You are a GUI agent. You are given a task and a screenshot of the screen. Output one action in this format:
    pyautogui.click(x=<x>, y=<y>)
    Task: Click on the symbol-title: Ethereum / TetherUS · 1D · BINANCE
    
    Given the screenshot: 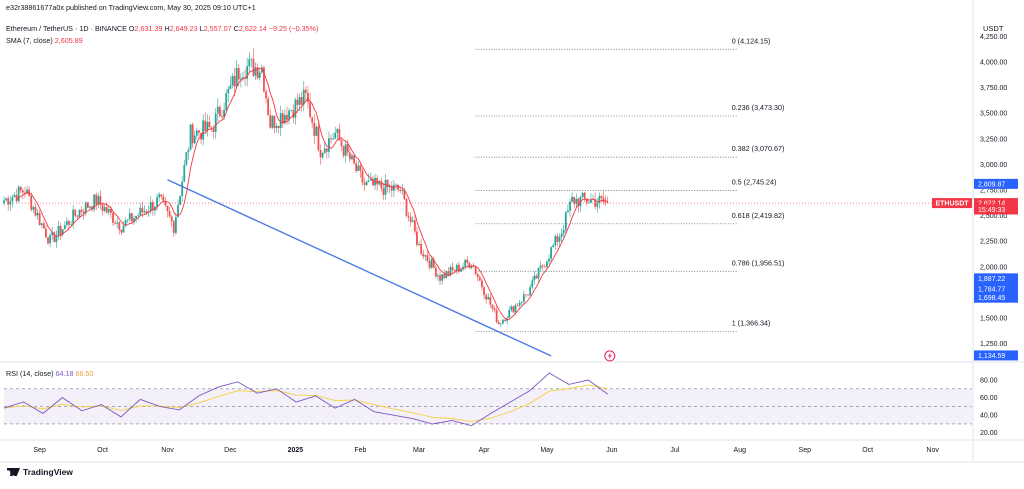 What is the action you would take?
    pyautogui.click(x=66, y=28)
    